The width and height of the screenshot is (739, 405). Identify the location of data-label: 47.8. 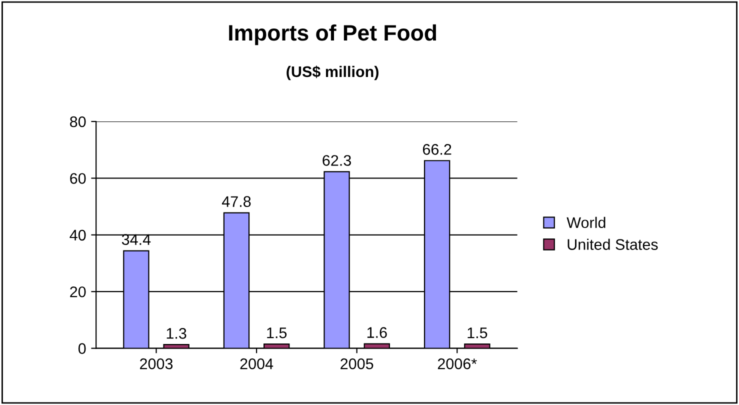
(236, 201).